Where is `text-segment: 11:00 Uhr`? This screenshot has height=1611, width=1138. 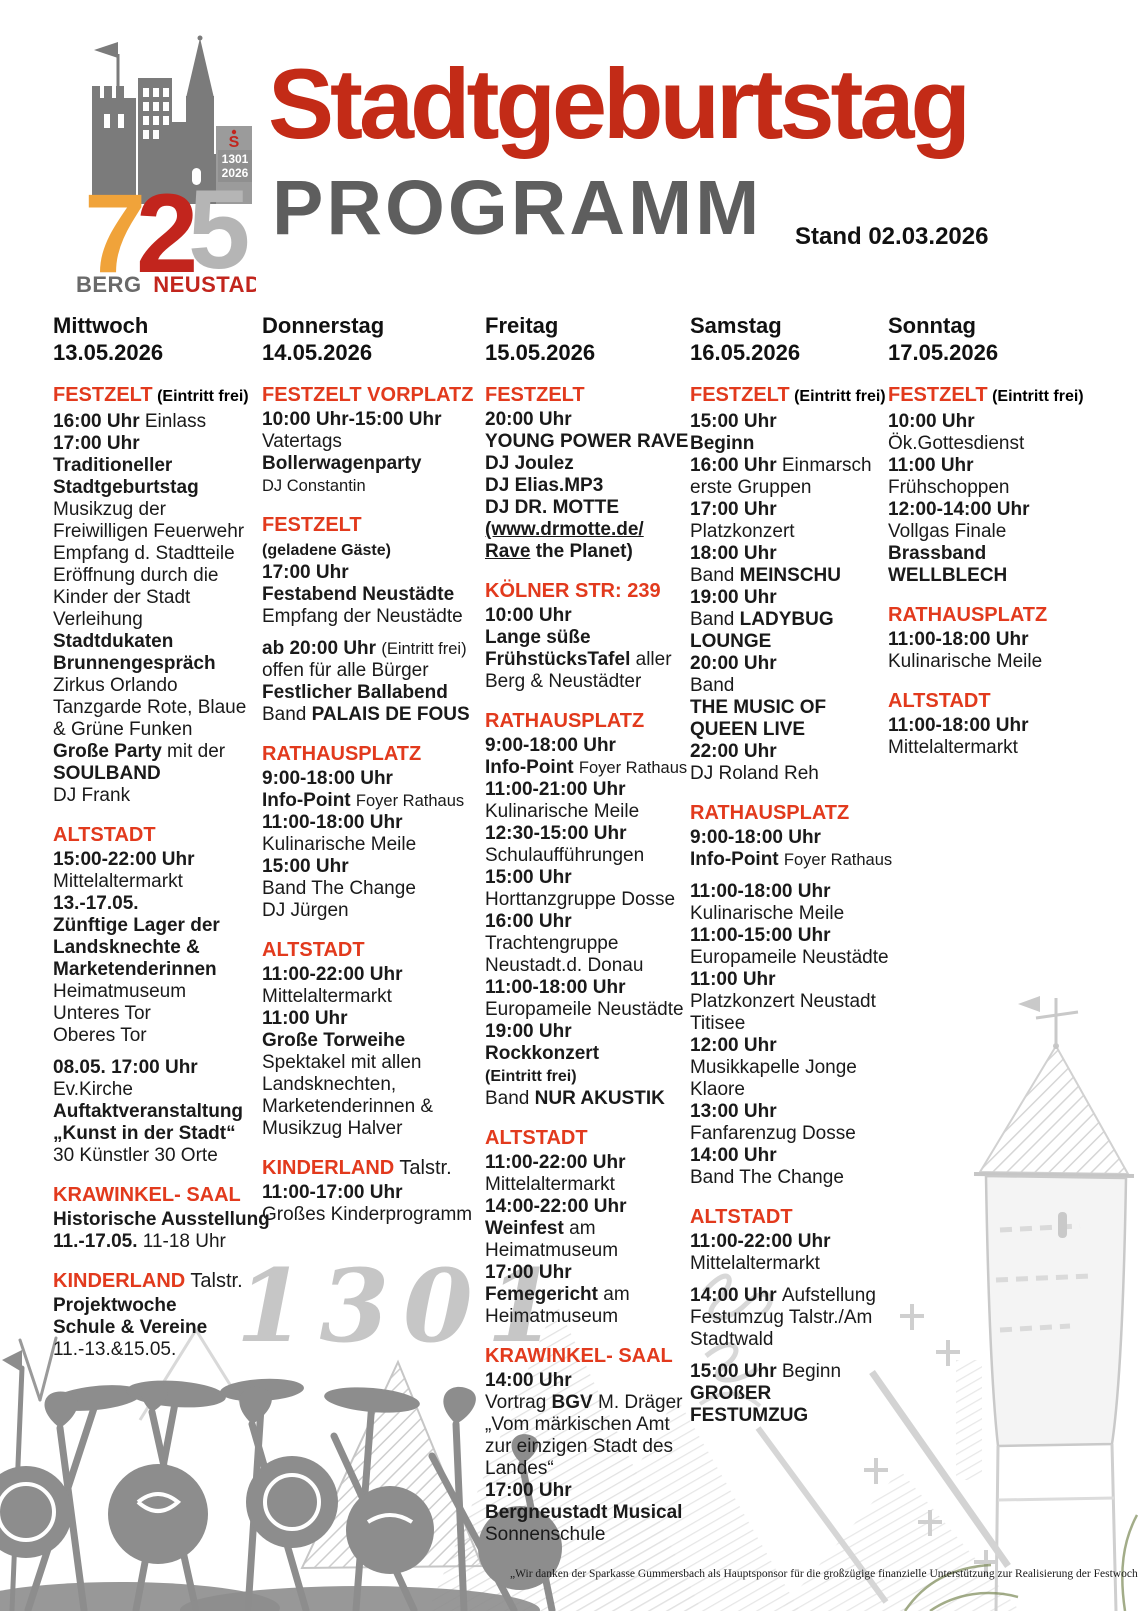
text-segment: 11:00 Uhr is located at coordinates (305, 1018).